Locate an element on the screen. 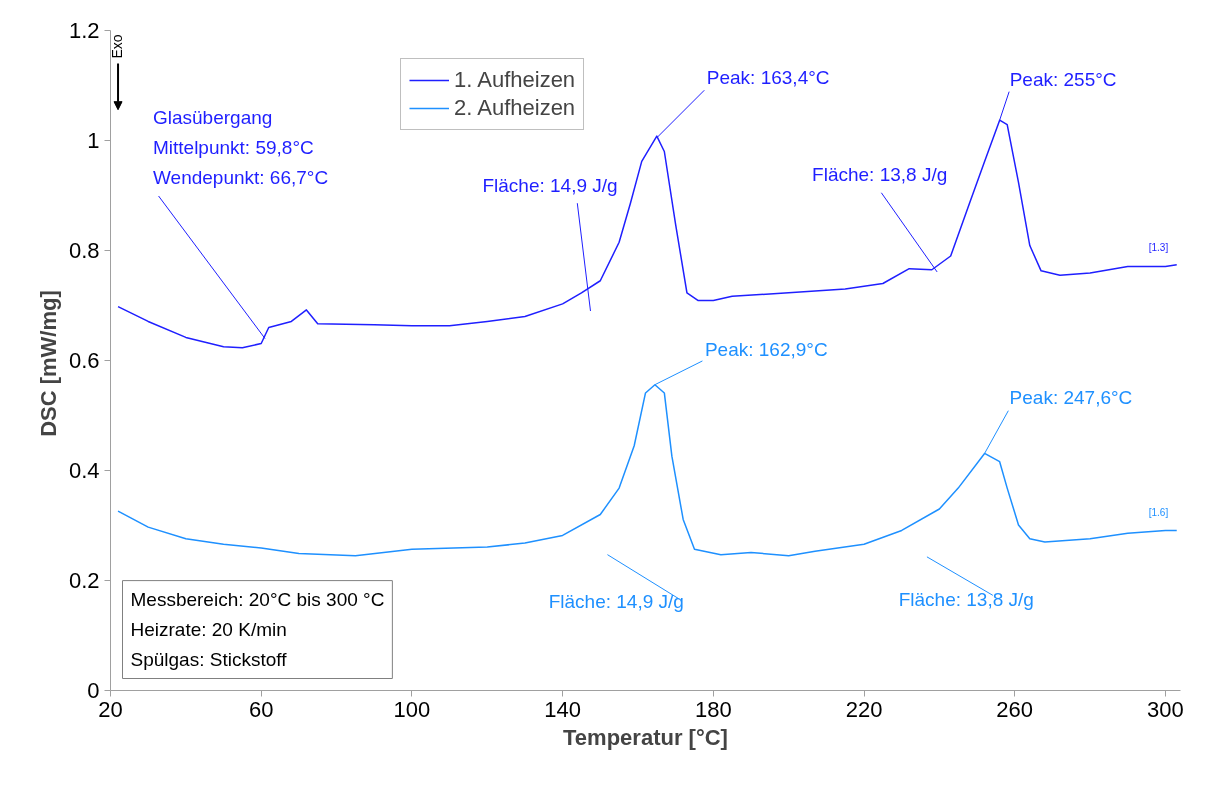  annotation: Peak: 162,9°C is located at coordinates (766, 349).